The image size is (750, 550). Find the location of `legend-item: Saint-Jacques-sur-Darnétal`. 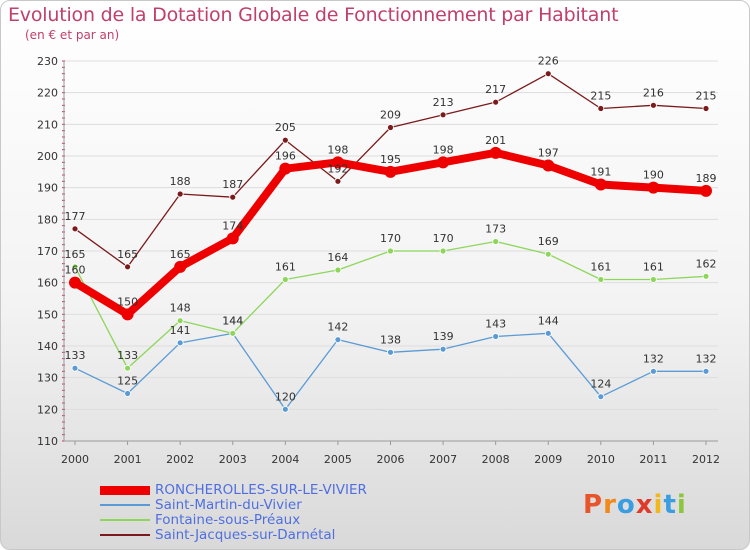

legend-item: Saint-Jacques-sur-Darnétal is located at coordinates (300, 535).